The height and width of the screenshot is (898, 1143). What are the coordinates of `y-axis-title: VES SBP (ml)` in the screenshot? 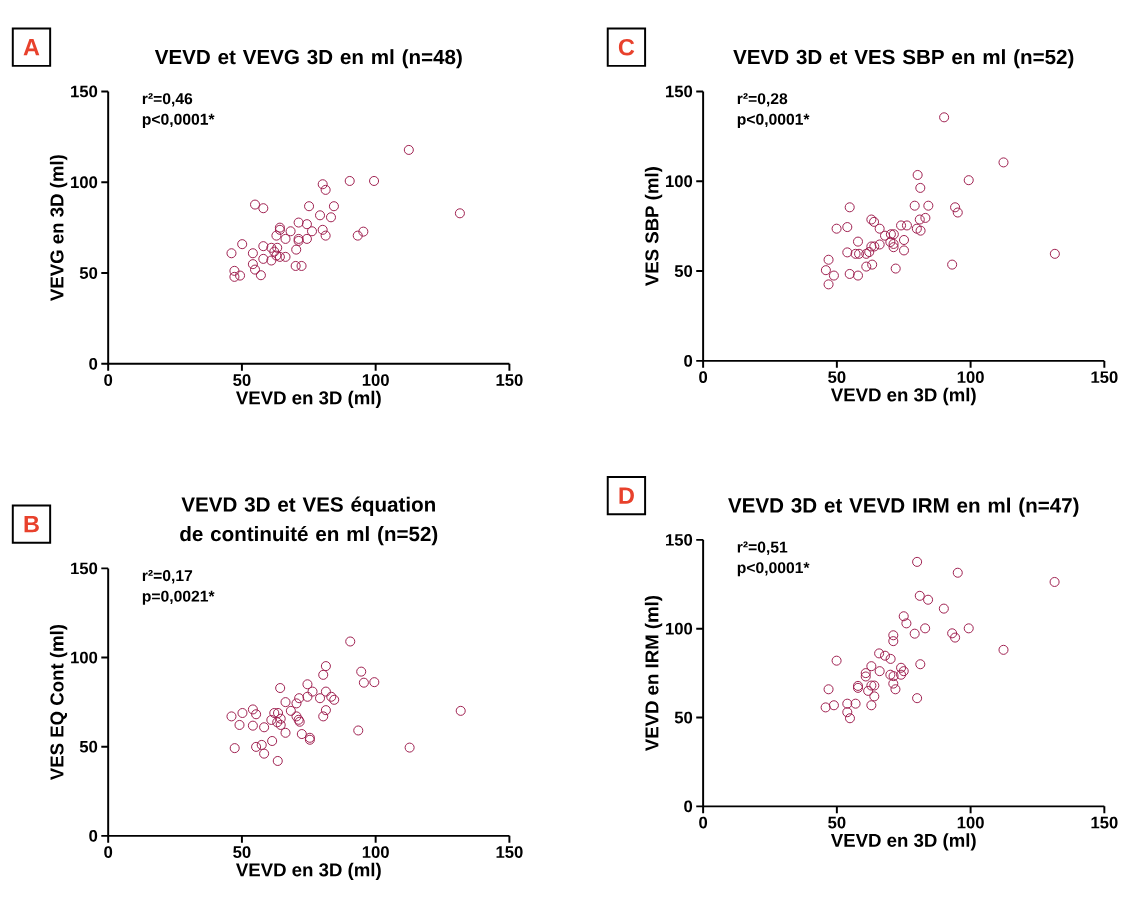 It's located at (653, 227).